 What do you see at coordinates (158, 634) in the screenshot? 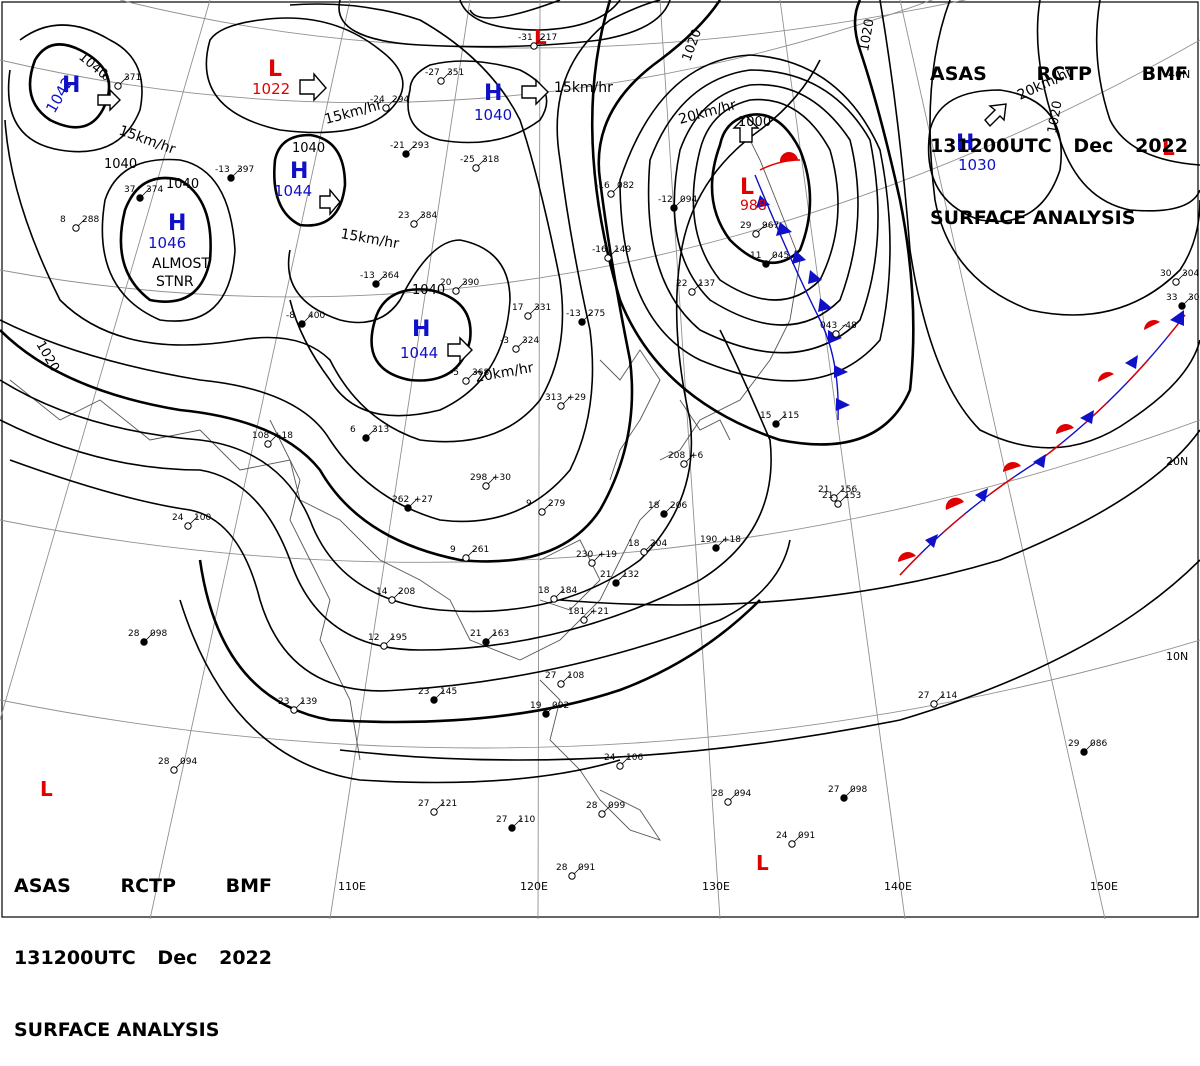
I see `station-pressure: 098` at bounding box center [158, 634].